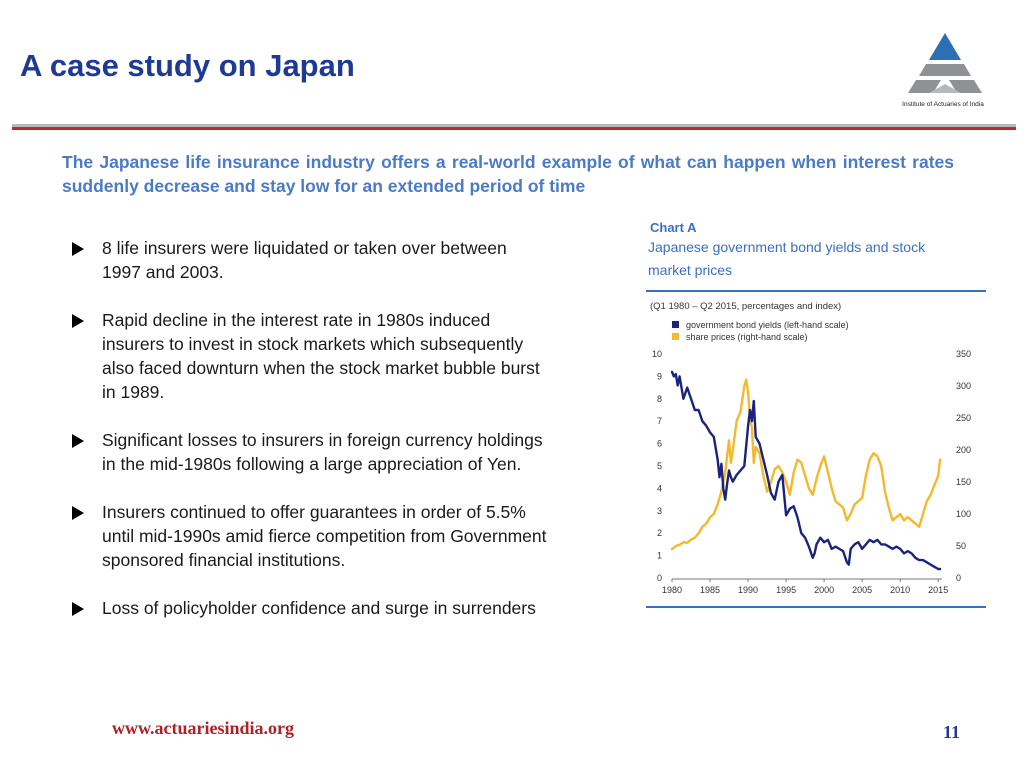 This screenshot has height=768, width=1024. I want to click on y-right-tick-label: 350, so click(963, 354).